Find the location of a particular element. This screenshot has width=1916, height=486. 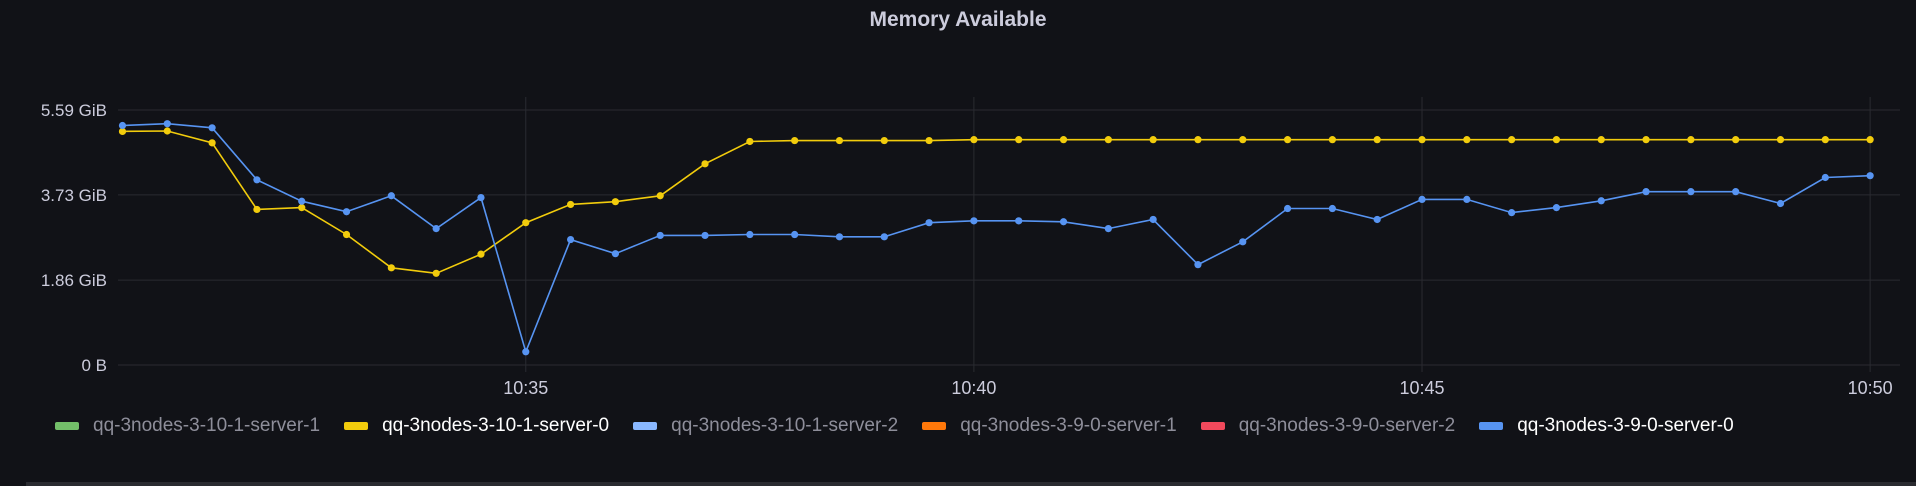

y-tick-label: 0 B is located at coordinates (94, 365).